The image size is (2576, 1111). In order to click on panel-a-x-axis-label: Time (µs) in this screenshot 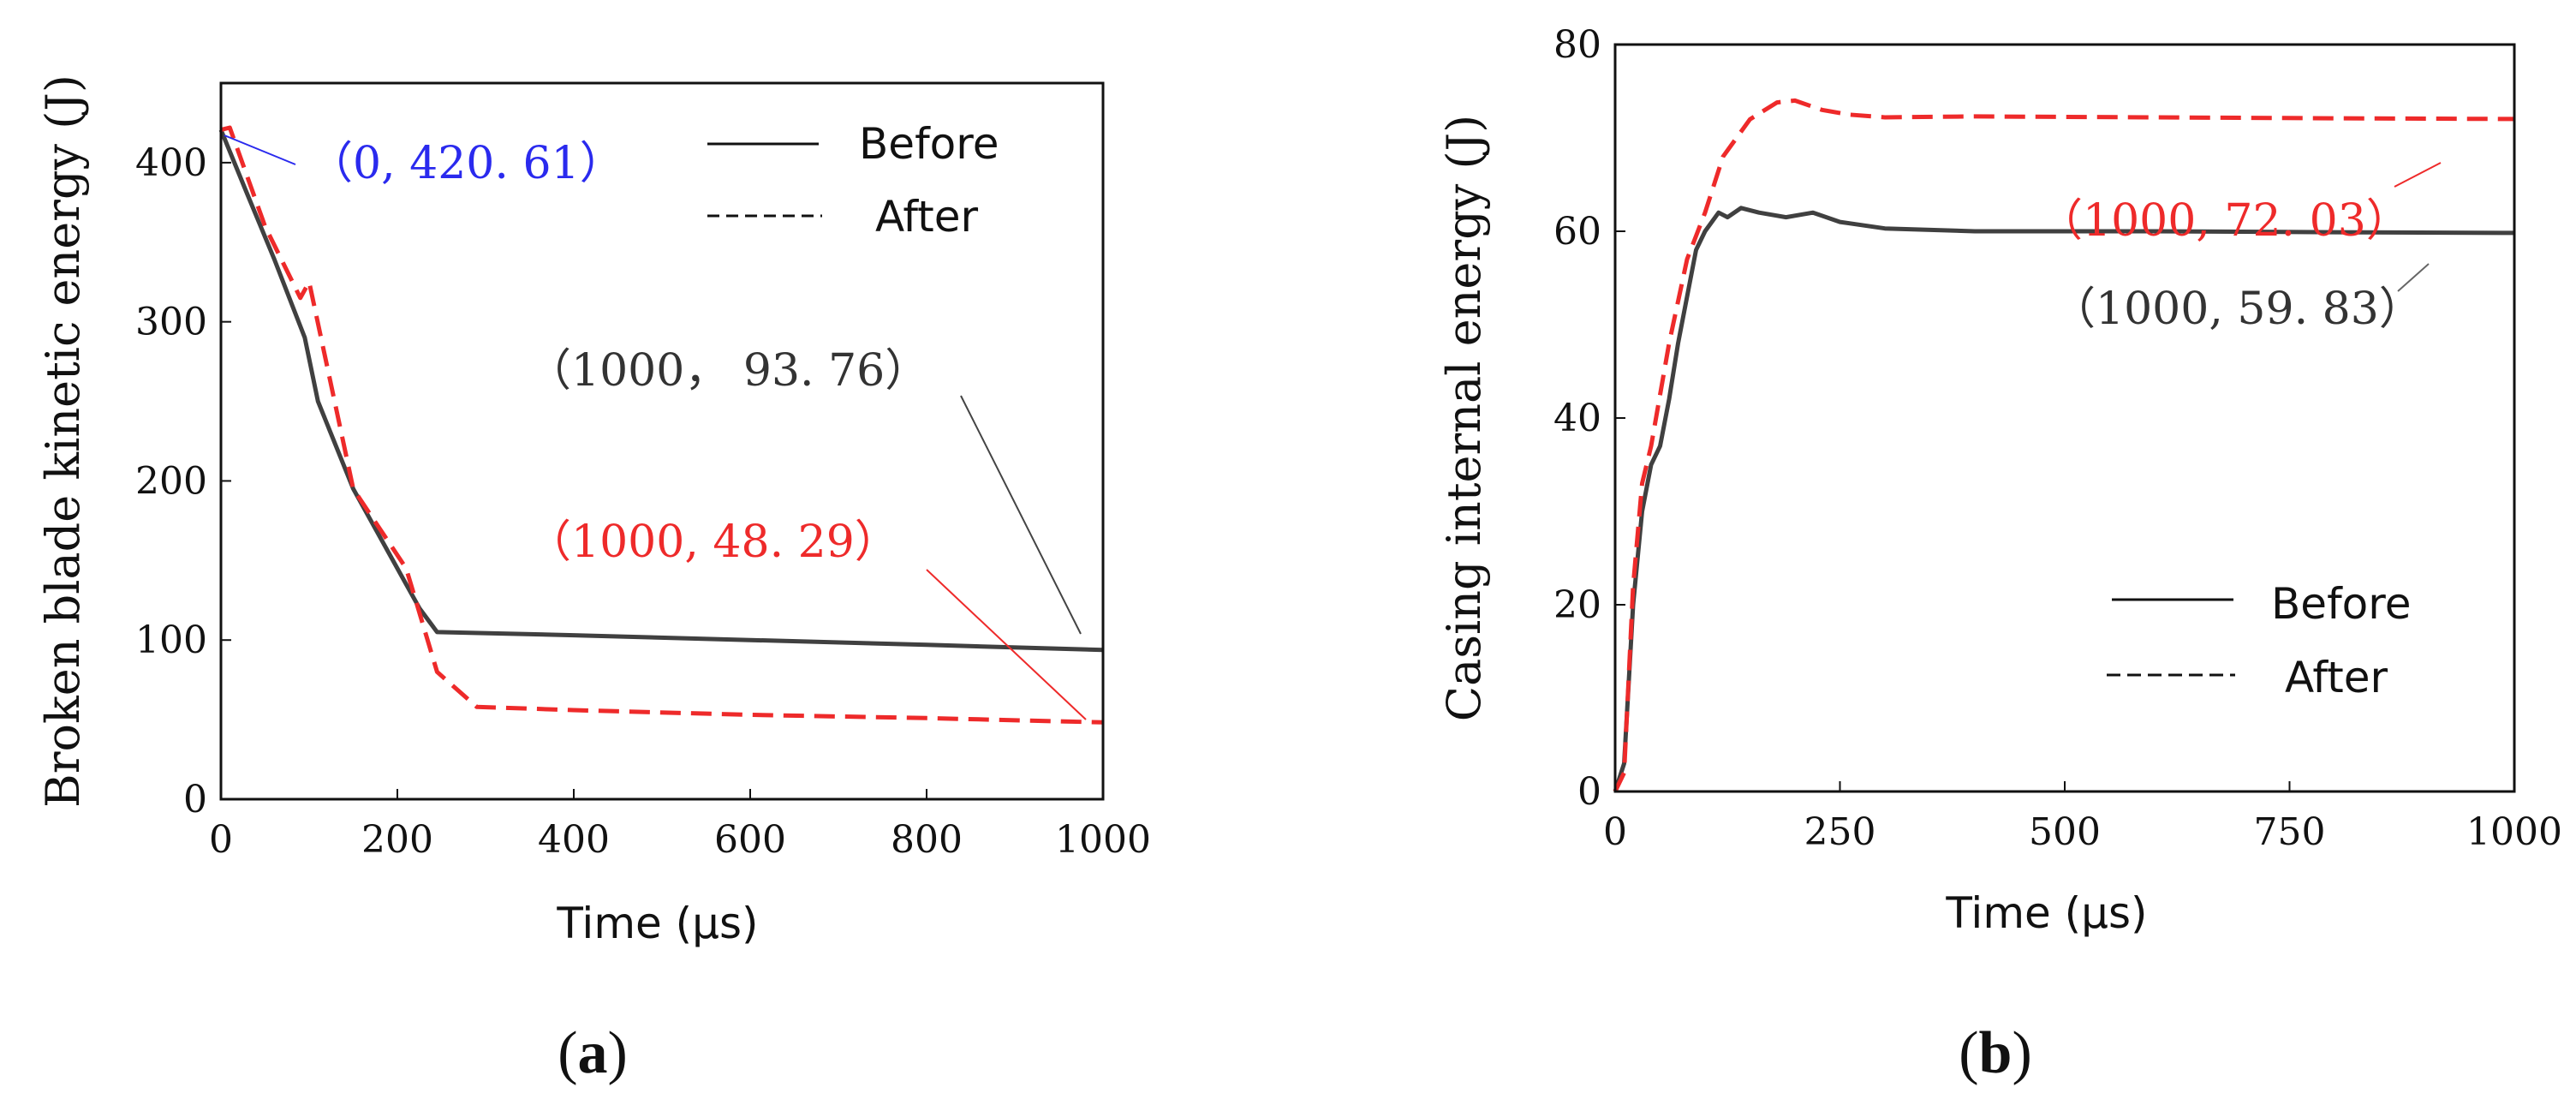, I will do `click(657, 924)`.